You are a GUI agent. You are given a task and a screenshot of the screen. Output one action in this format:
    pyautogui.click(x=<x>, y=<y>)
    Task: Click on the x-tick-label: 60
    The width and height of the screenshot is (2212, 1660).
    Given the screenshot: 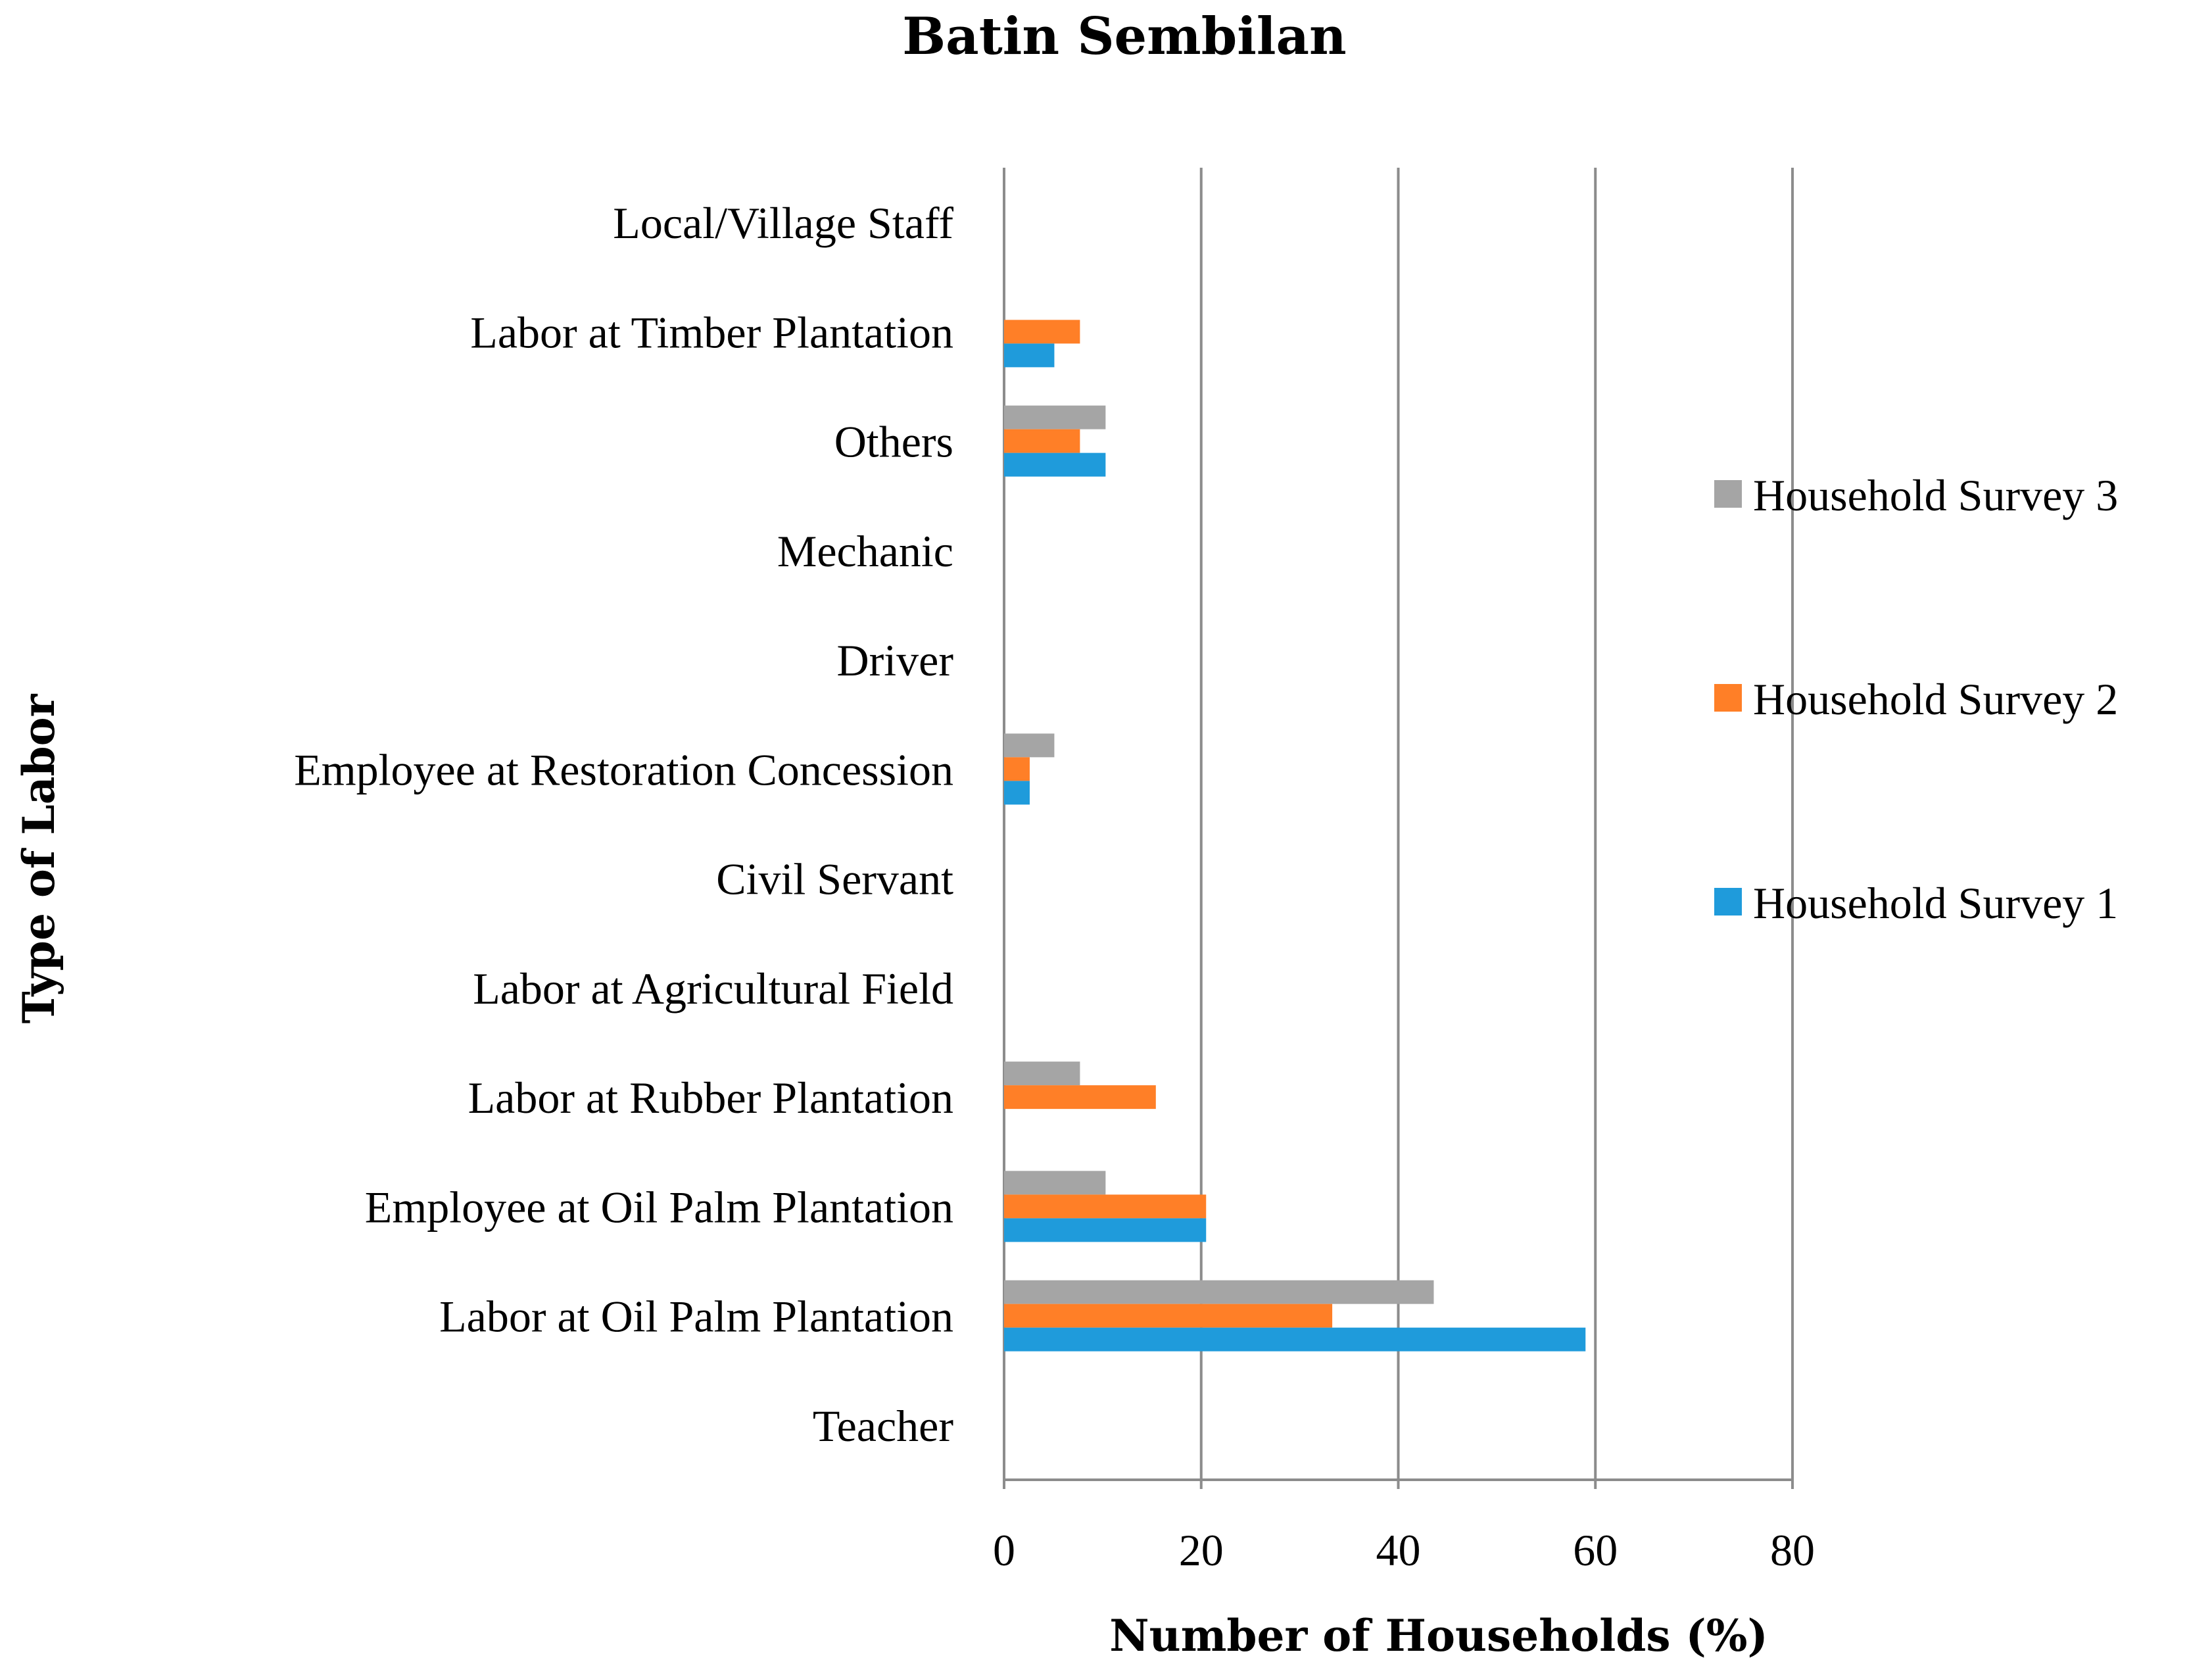 What is the action you would take?
    pyautogui.click(x=1595, y=1550)
    